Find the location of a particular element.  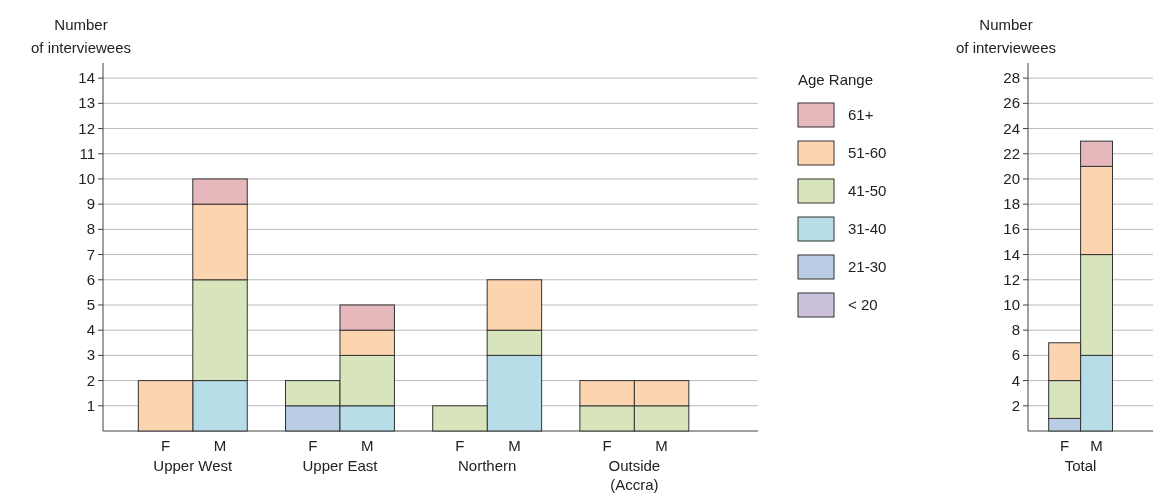

text: Total is located at coordinates (1080, 465).